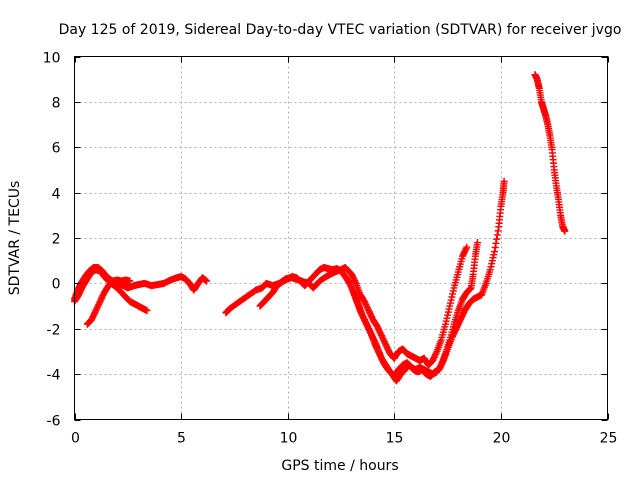  I want to click on x-tick-label: 10, so click(289, 439).